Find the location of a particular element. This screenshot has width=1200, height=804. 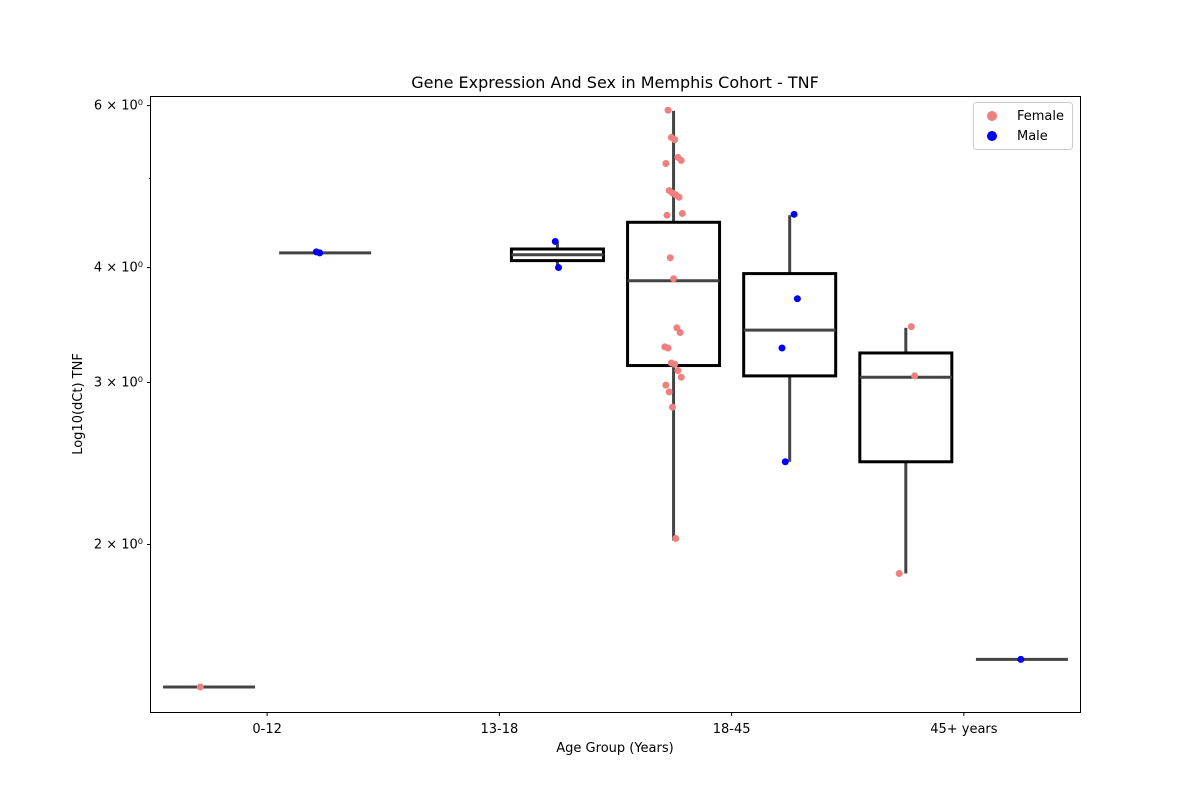

y-axis: 2 × 10⁰ 3 × 10⁰ 4 × 10⁰ 6 × 10⁰ is located at coordinates (122, 325).